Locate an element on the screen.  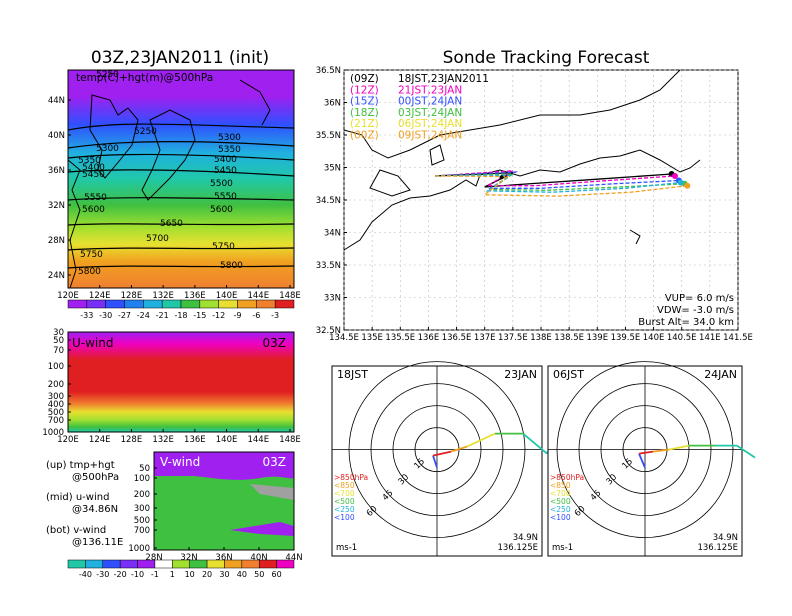
colorbar-label: 20 is located at coordinates (207, 574).